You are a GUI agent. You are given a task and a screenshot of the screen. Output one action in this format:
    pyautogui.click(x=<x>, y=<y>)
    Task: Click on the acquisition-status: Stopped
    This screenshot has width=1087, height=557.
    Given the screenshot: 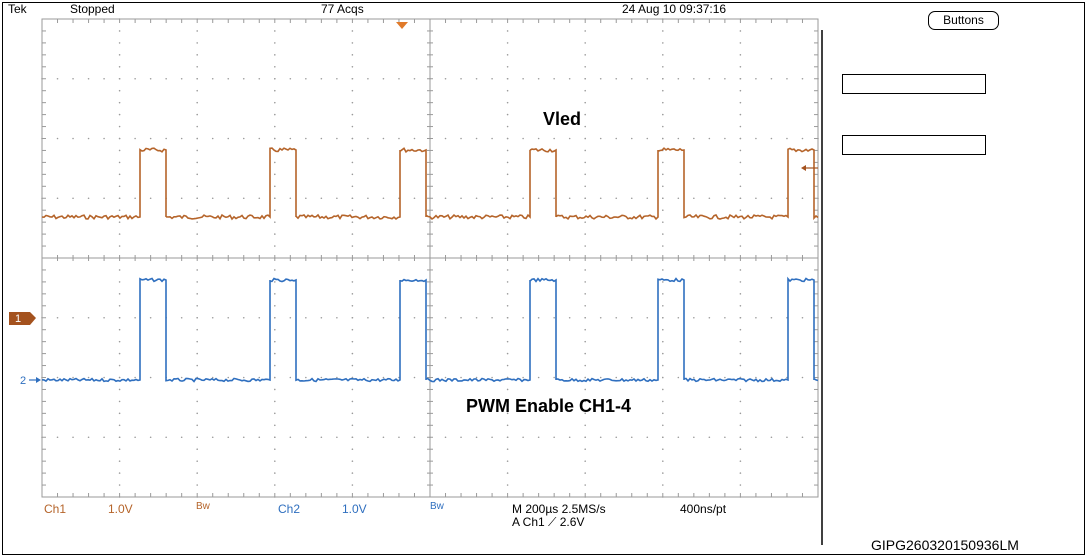 What is the action you would take?
    pyautogui.click(x=92, y=9)
    